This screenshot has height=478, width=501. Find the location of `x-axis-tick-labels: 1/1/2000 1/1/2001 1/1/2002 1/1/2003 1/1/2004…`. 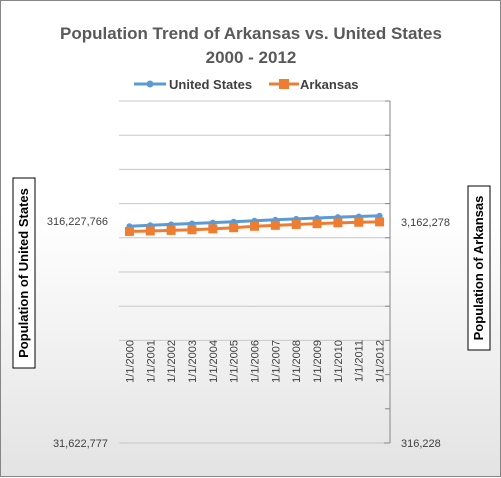

x-axis-tick-labels: 1/1/2000 1/1/2001 1/1/2002 1/1/2003 1/1/2004… is located at coordinates (255, 361).